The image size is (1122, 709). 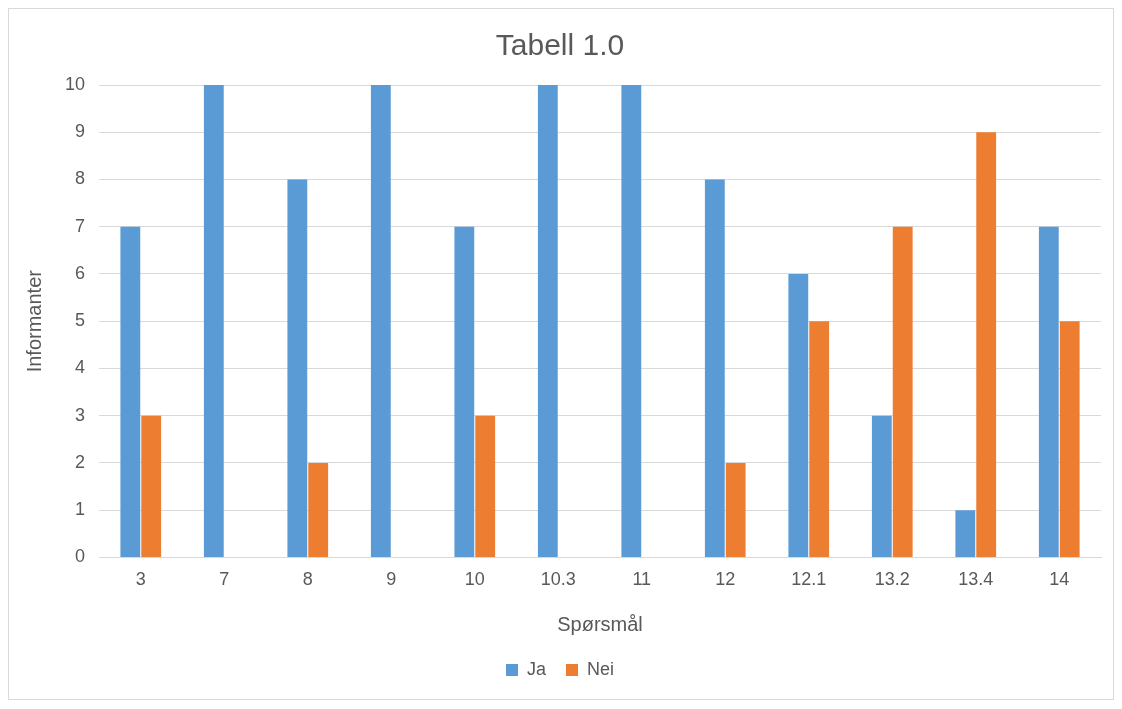 What do you see at coordinates (601, 668) in the screenshot?
I see `legend-label: Nei` at bounding box center [601, 668].